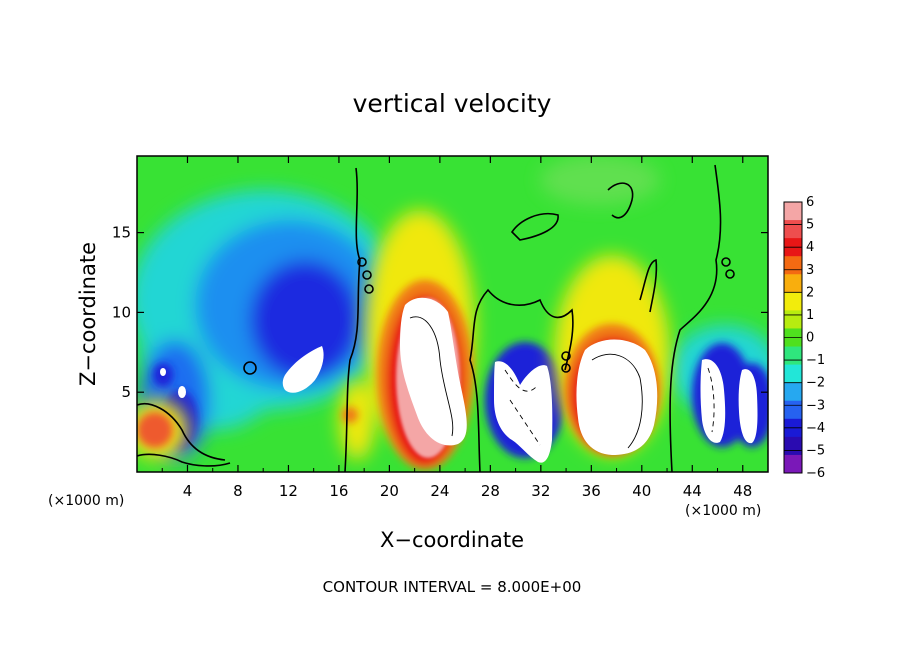  Describe the element at coordinates (121, 233) in the screenshot. I see `y-tick-label: 15` at that location.